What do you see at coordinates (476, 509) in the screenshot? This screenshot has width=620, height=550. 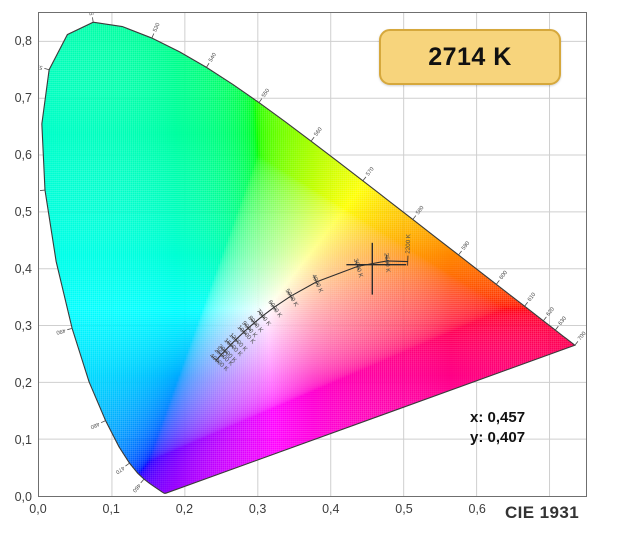 I see `x-tick-label: 0,6` at bounding box center [476, 509].